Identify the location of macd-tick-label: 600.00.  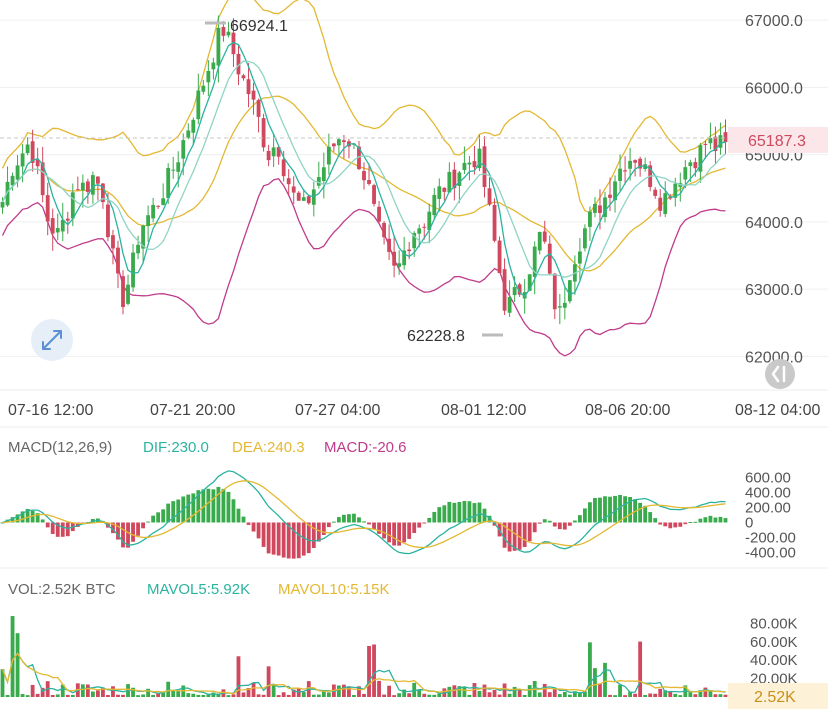
(768, 478).